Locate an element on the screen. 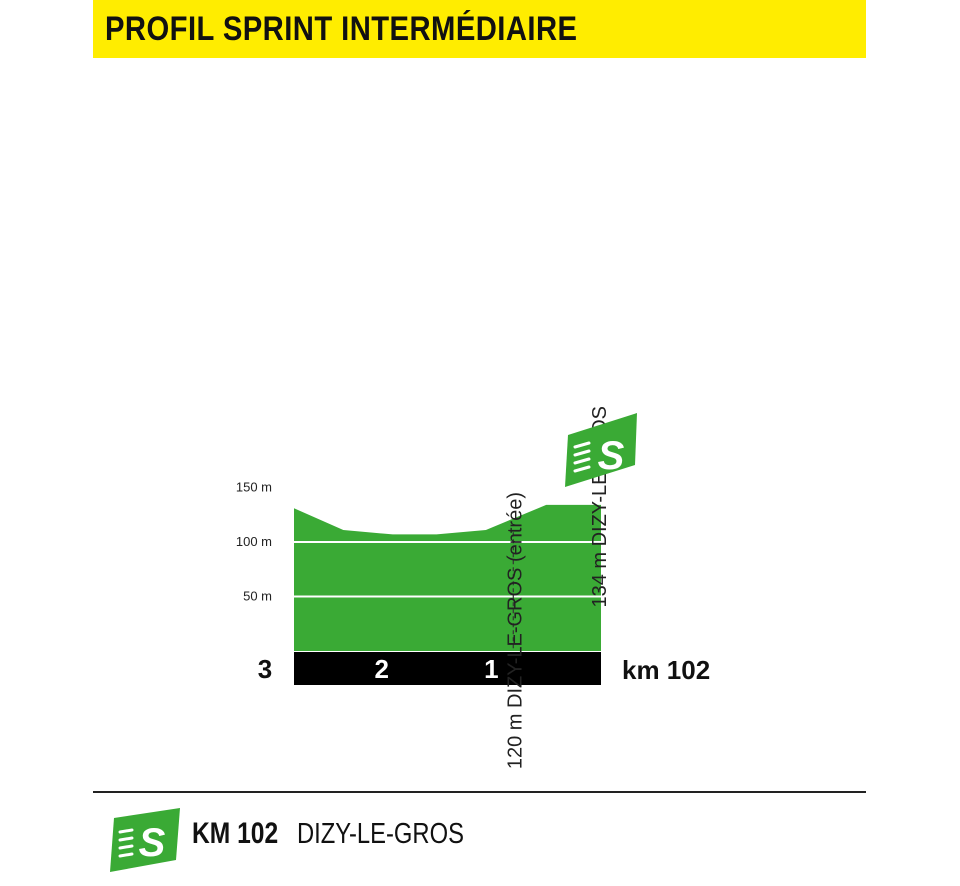  sprint-icon: S is located at coordinates (145, 840).